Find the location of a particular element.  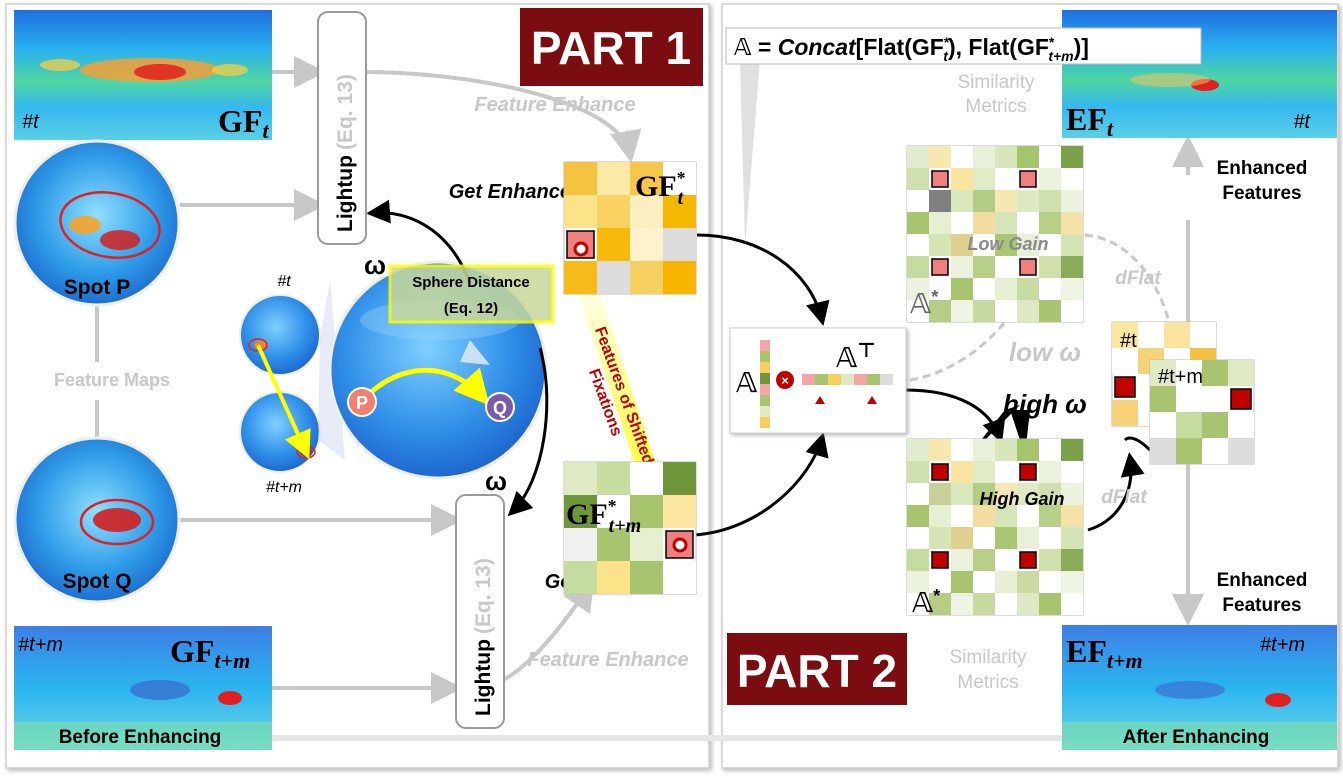

ef-tm-frame-tag: #t+m is located at coordinates (1282, 645).